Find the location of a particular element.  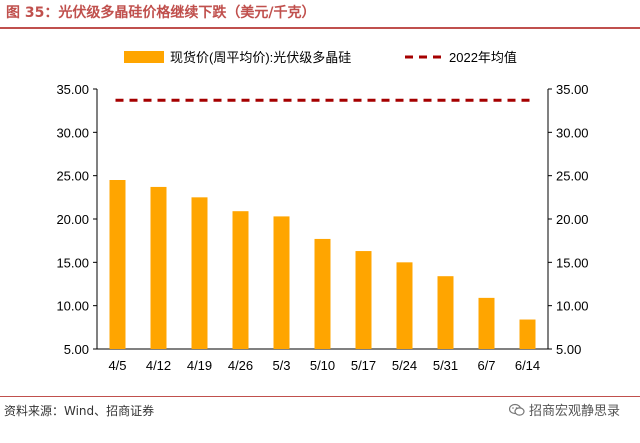

title-divider is located at coordinates (320, 28).